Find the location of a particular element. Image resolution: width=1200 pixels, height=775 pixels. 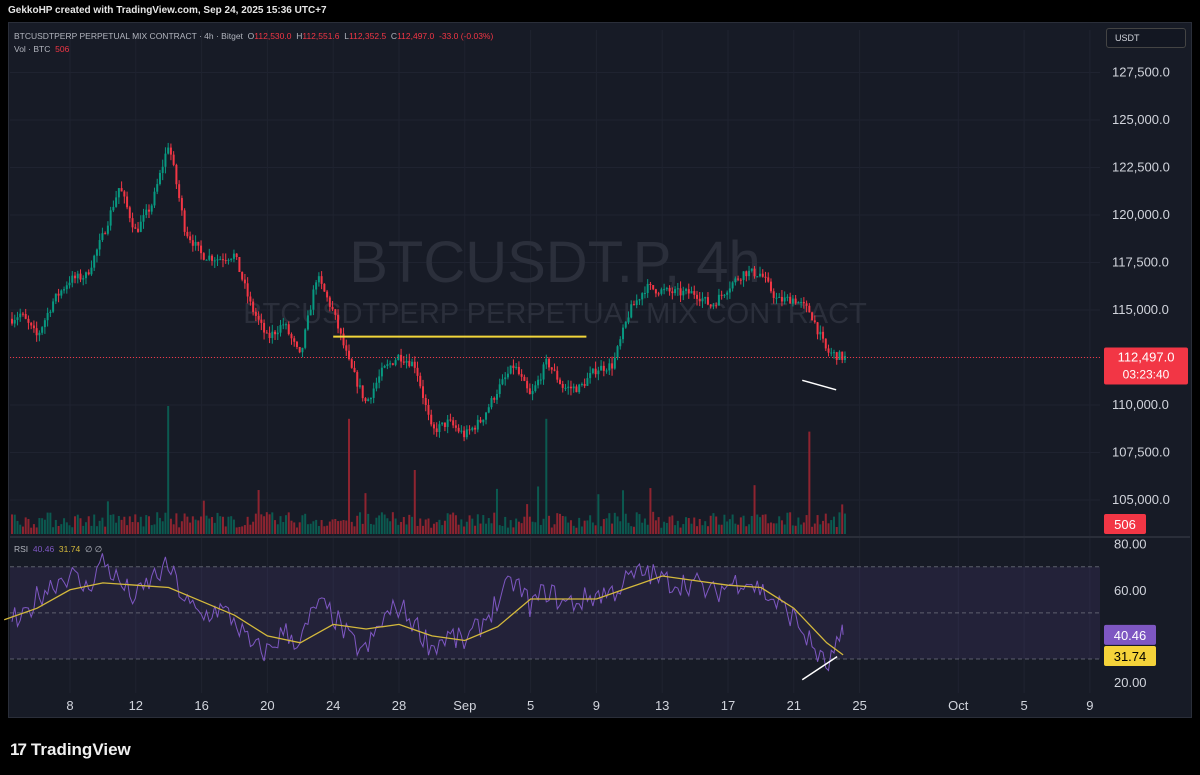

time-tick-label: 24 is located at coordinates (333, 705).